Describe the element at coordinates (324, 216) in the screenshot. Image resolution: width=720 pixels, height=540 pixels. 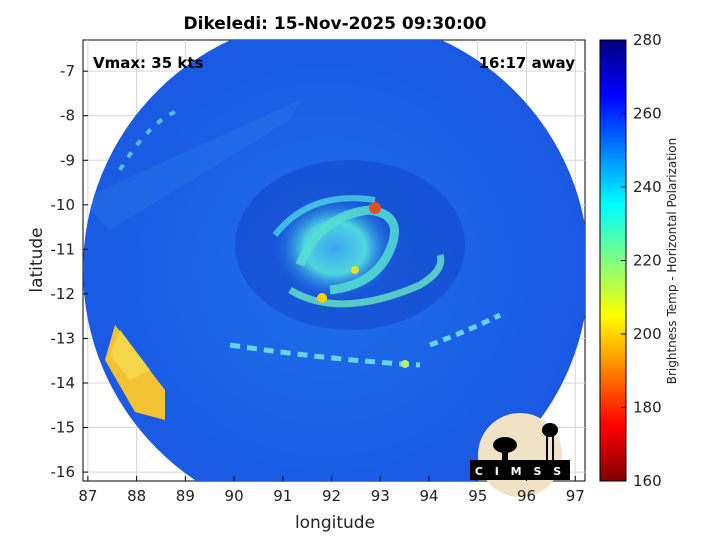
I see `rain-band-north` at that location.